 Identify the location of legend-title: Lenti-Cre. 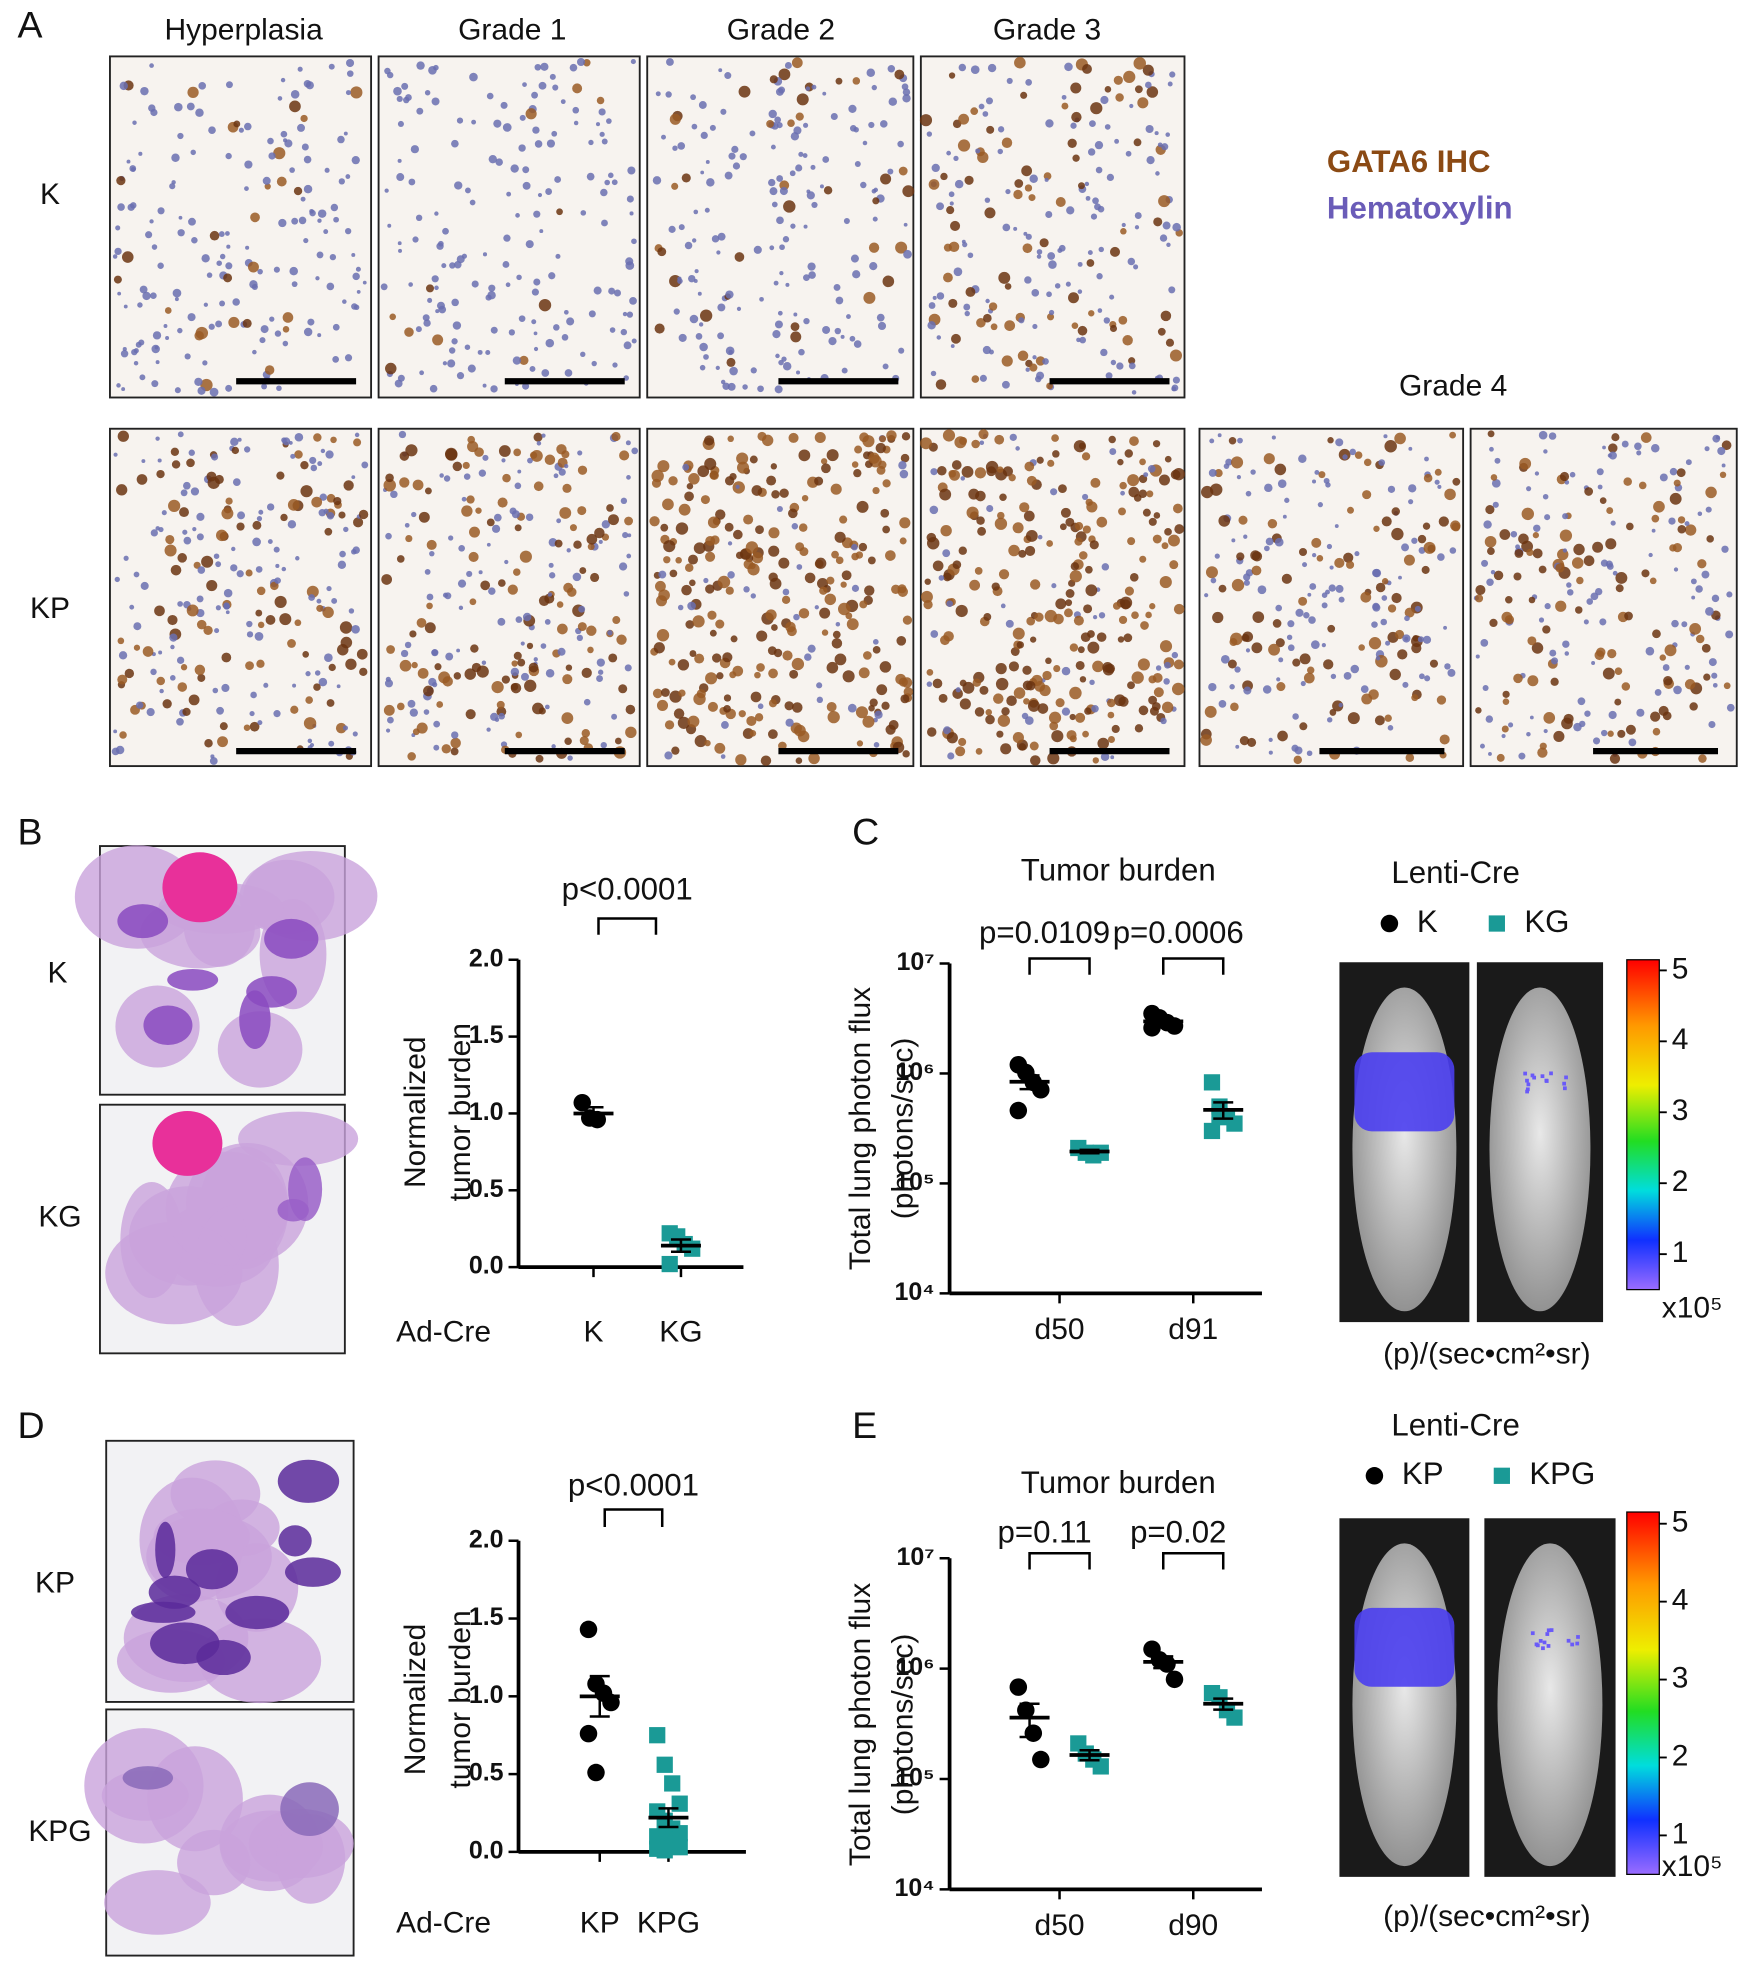
(1455, 1424).